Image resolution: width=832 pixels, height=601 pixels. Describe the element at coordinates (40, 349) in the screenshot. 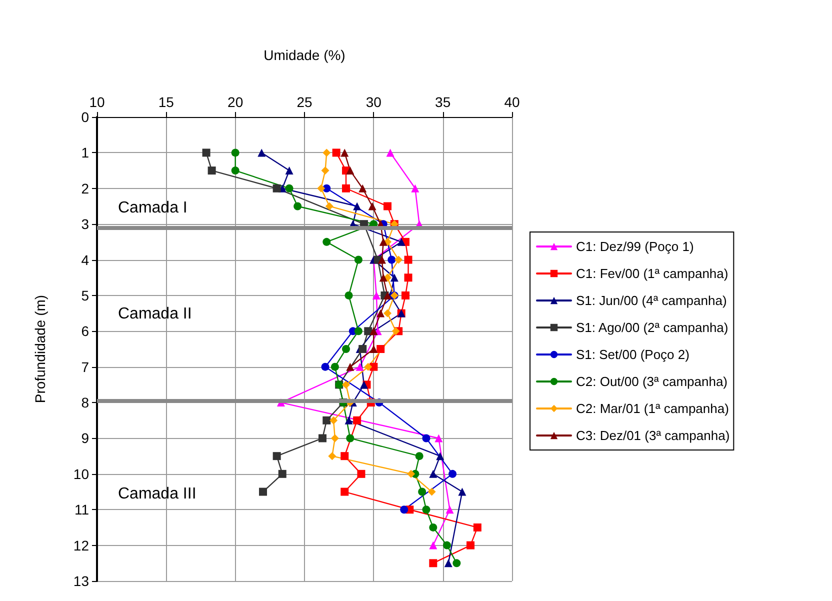

I see `y-axis-title: Profundidade (m)` at that location.